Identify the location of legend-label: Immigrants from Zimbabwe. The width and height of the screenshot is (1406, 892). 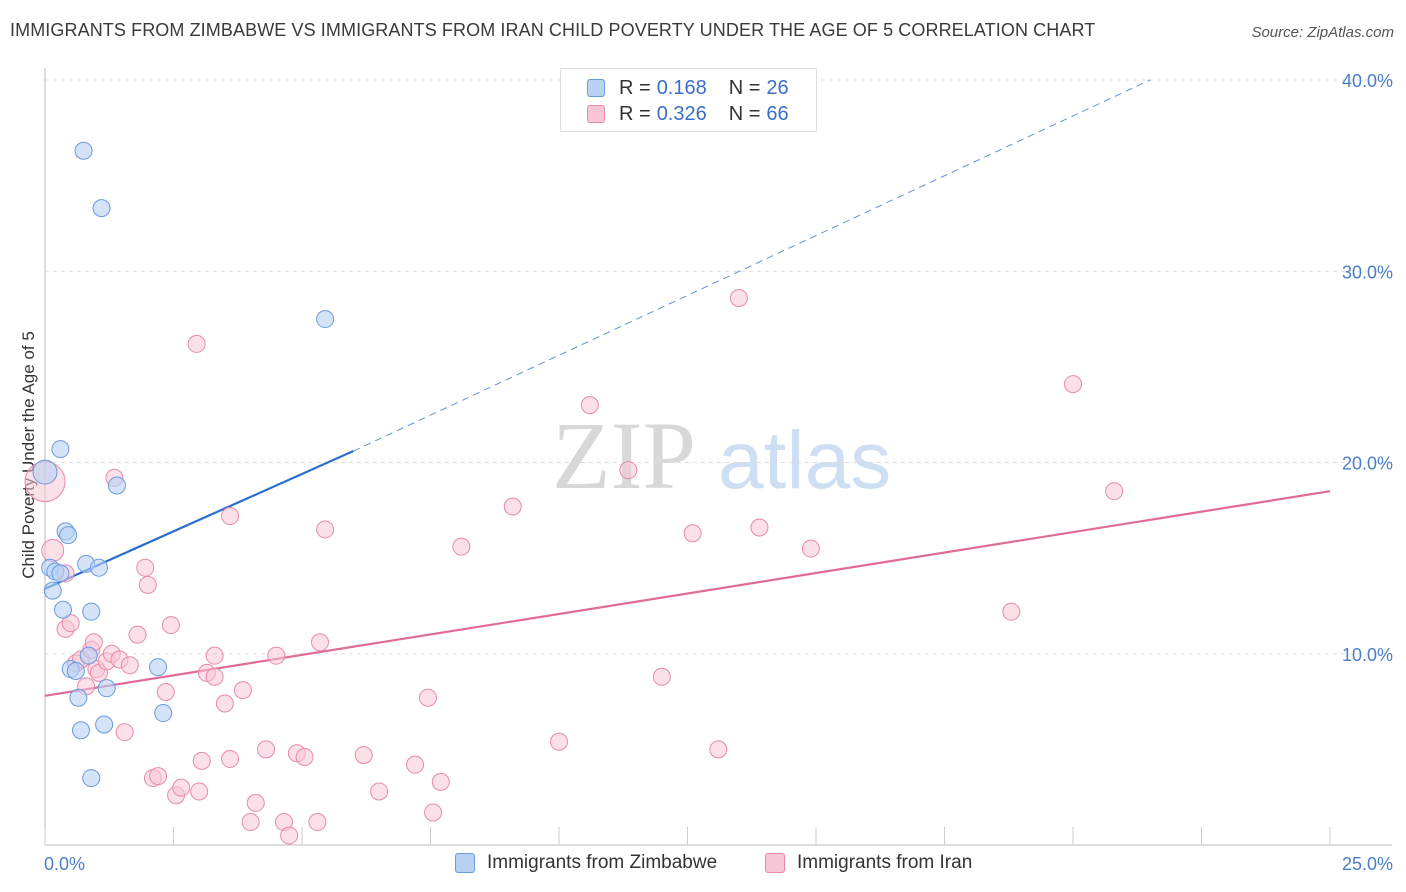
(602, 862).